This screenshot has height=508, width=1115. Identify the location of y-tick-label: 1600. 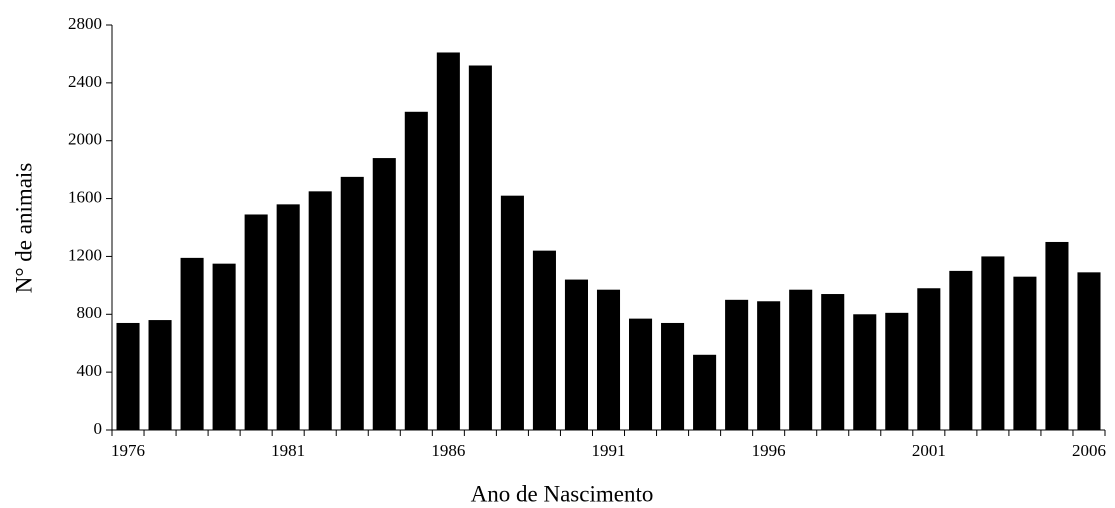
(85, 196).